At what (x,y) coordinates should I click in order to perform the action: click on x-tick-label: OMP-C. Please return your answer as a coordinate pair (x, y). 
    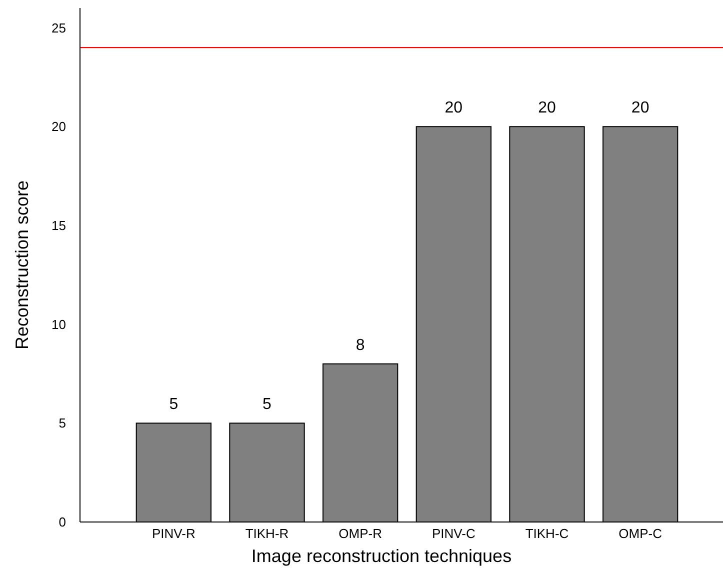
    Looking at the image, I should click on (640, 533).